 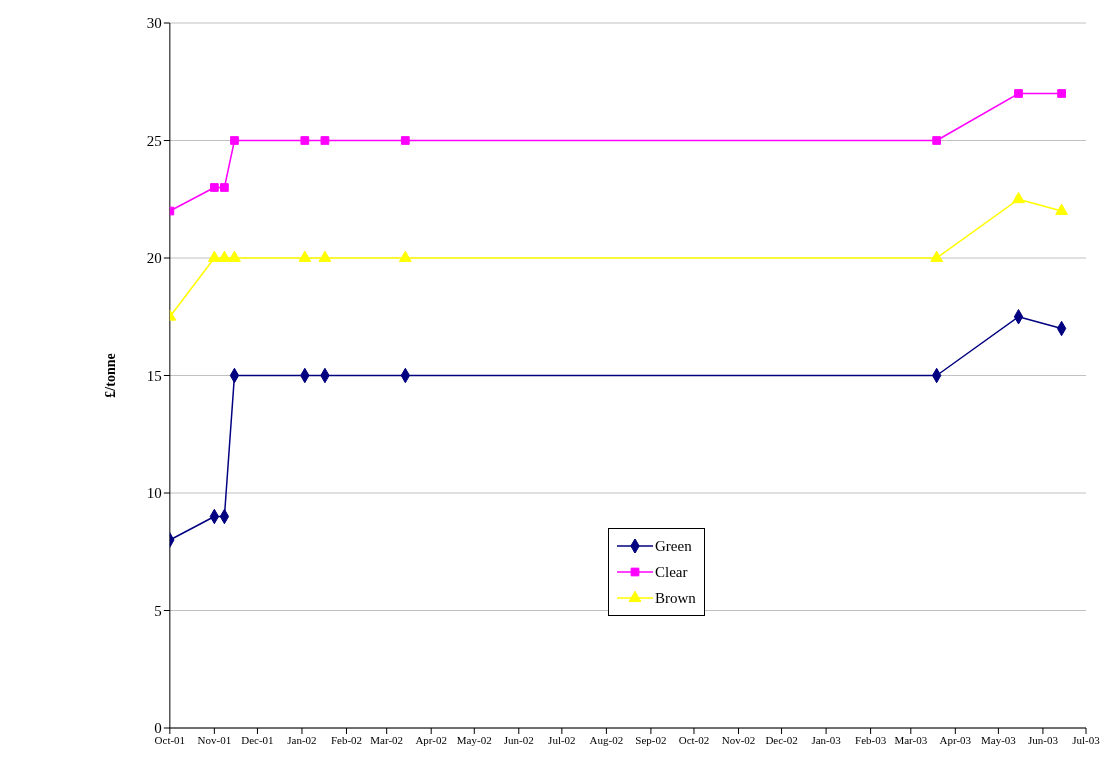 I want to click on y-tick-label: 25, so click(x=154, y=140).